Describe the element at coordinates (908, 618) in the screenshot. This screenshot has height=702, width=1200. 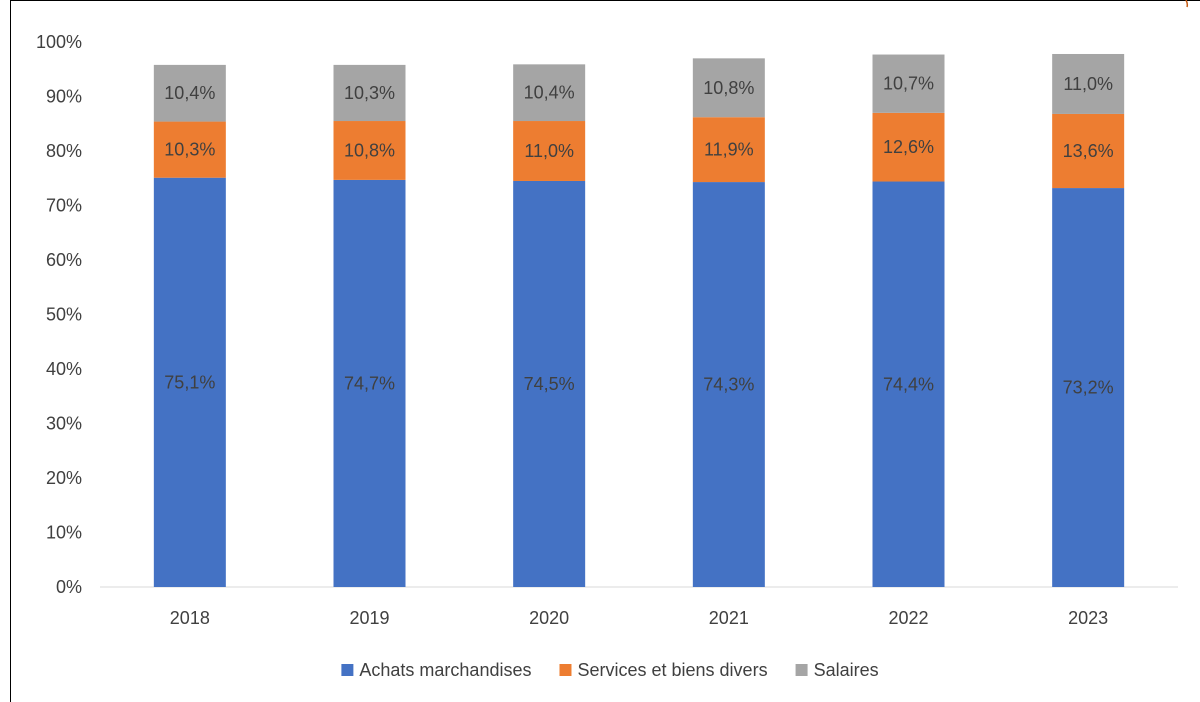
I see `x-tick-label: 2022` at that location.